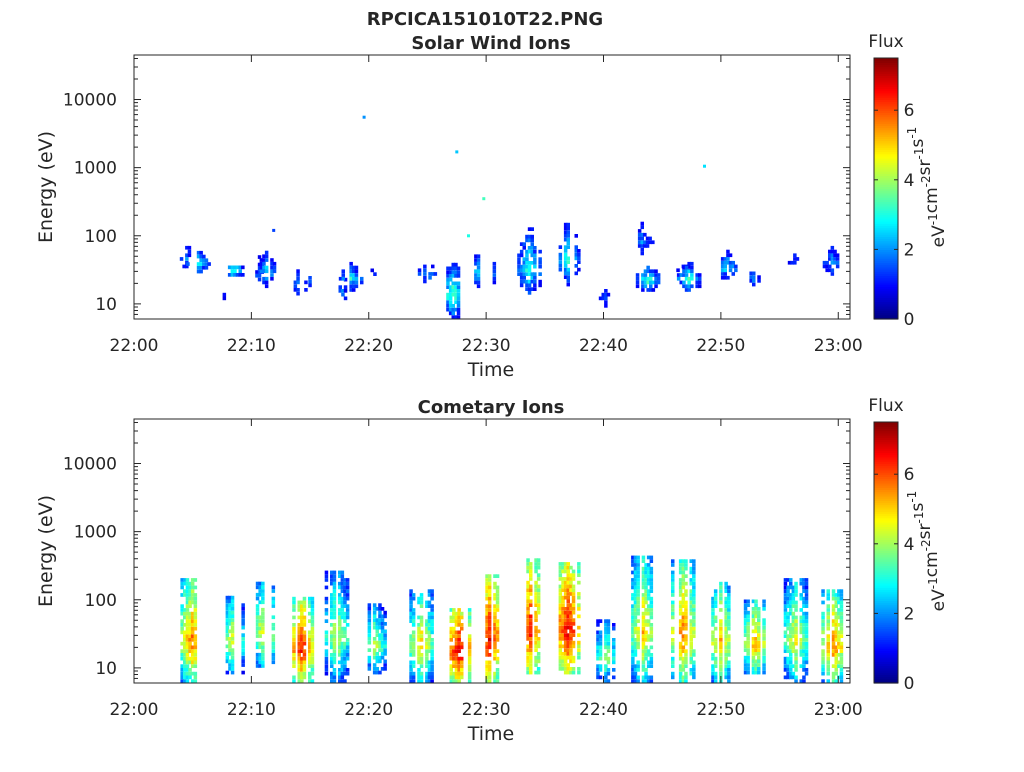  Describe the element at coordinates (512, 619) in the screenshot. I see `cometary-flux-cells` at that location.